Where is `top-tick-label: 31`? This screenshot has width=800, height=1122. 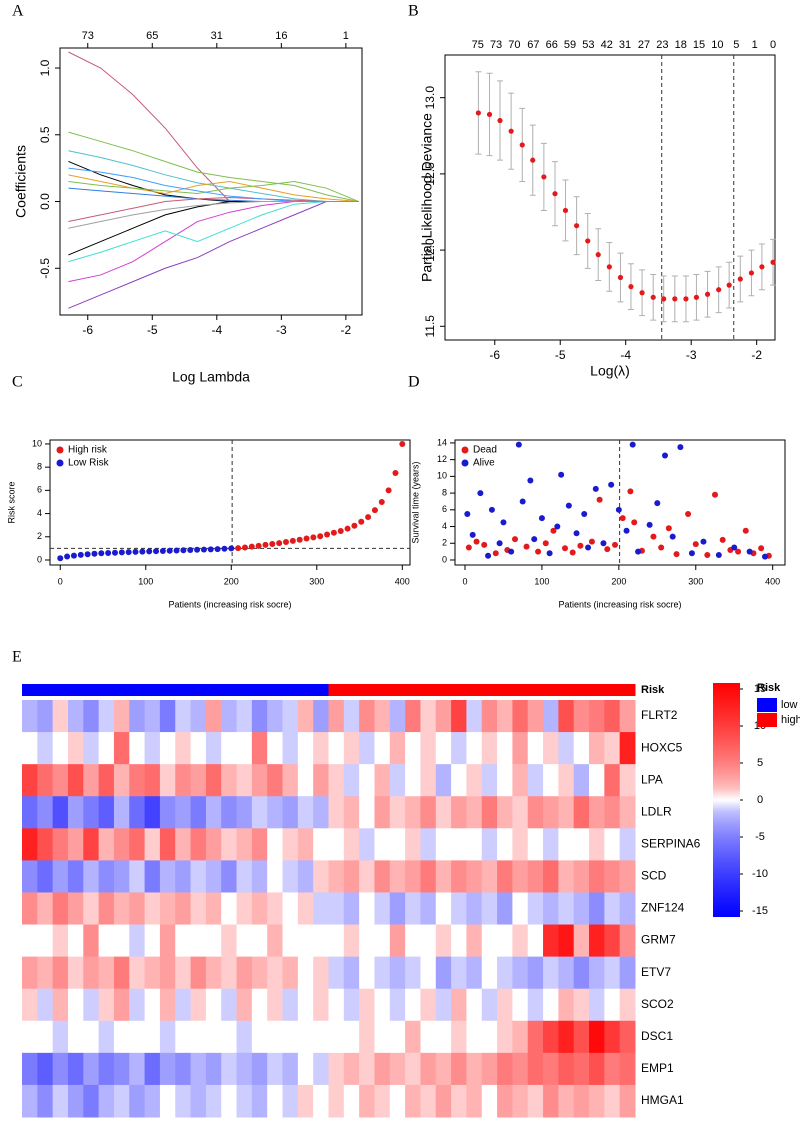
top-tick-label: 31 is located at coordinates (217, 36).